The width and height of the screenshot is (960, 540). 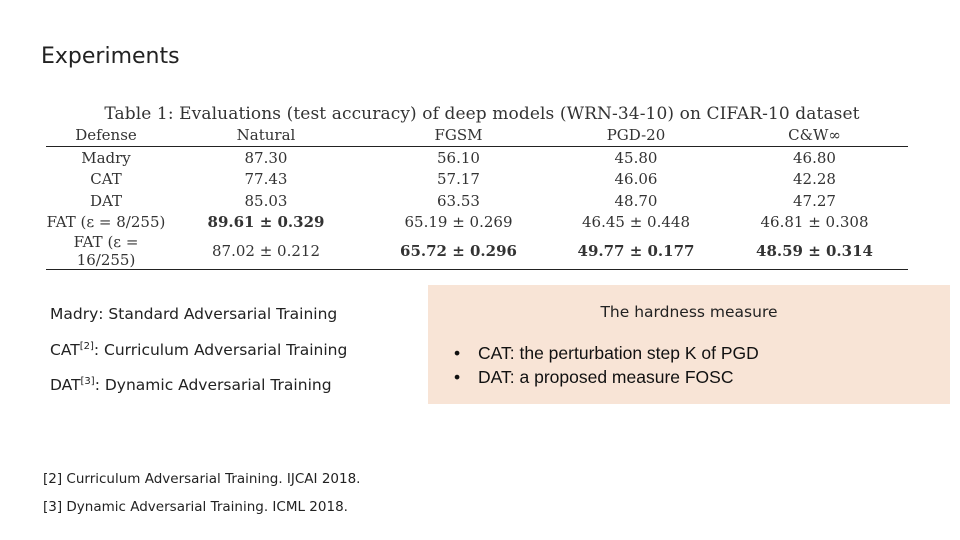 What do you see at coordinates (636, 136) in the screenshot?
I see `header-pgd20: PGD-20` at bounding box center [636, 136].